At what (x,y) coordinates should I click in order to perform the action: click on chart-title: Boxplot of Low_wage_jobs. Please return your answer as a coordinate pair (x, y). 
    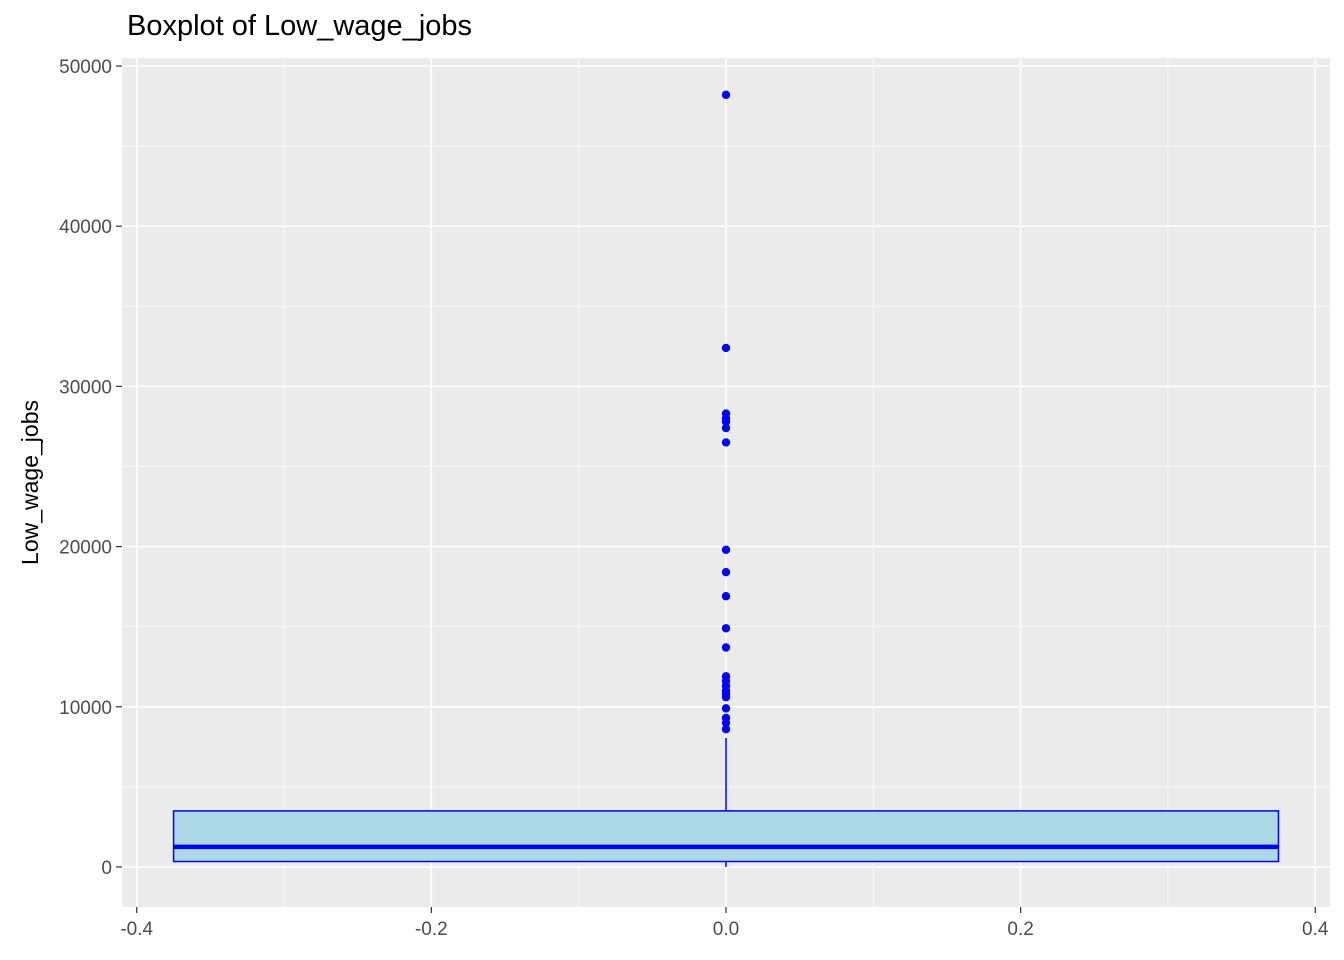
    Looking at the image, I should click on (300, 26).